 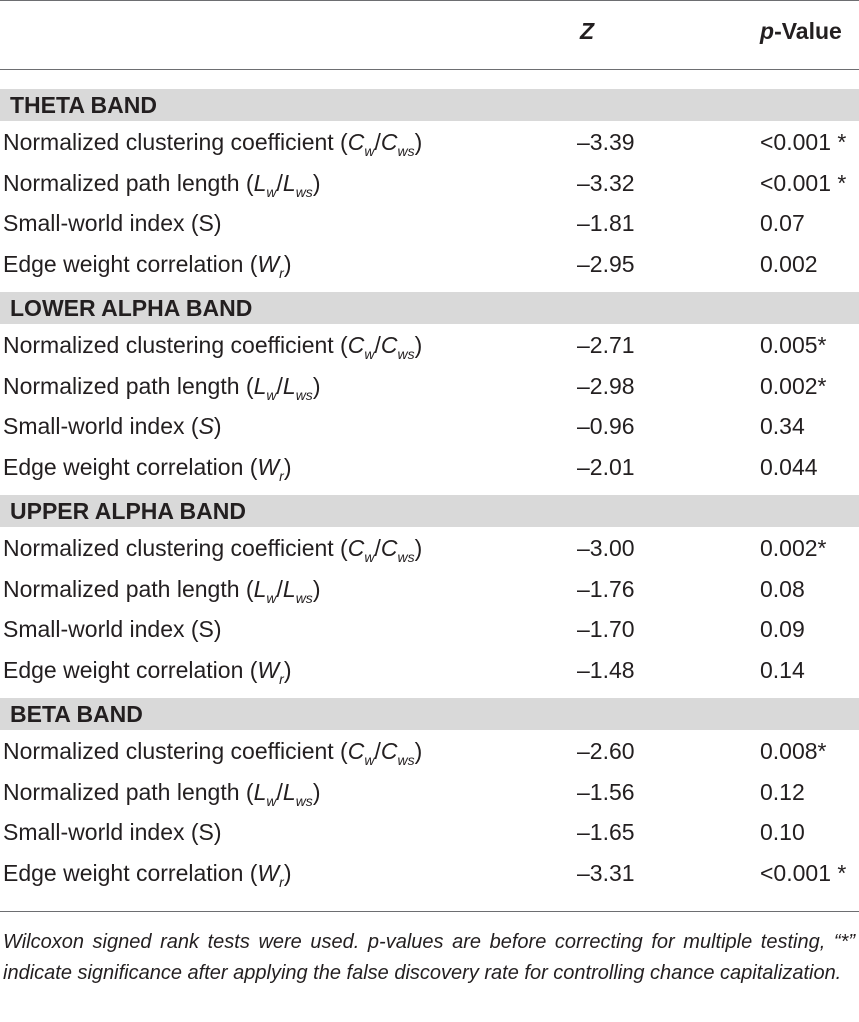 What do you see at coordinates (793, 345) in the screenshot?
I see `p-value: 0.005*` at bounding box center [793, 345].